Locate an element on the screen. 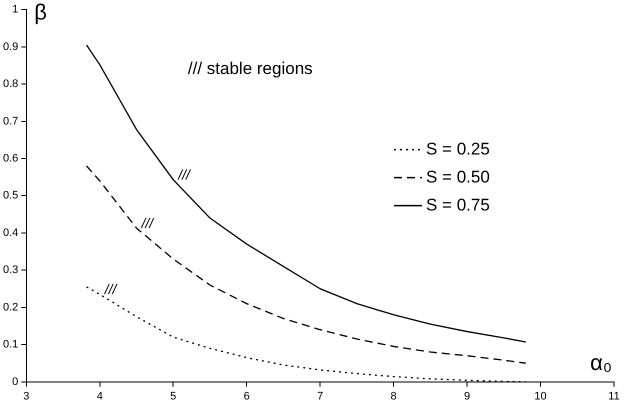  legend-label: S = 0.75 is located at coordinates (458, 204).